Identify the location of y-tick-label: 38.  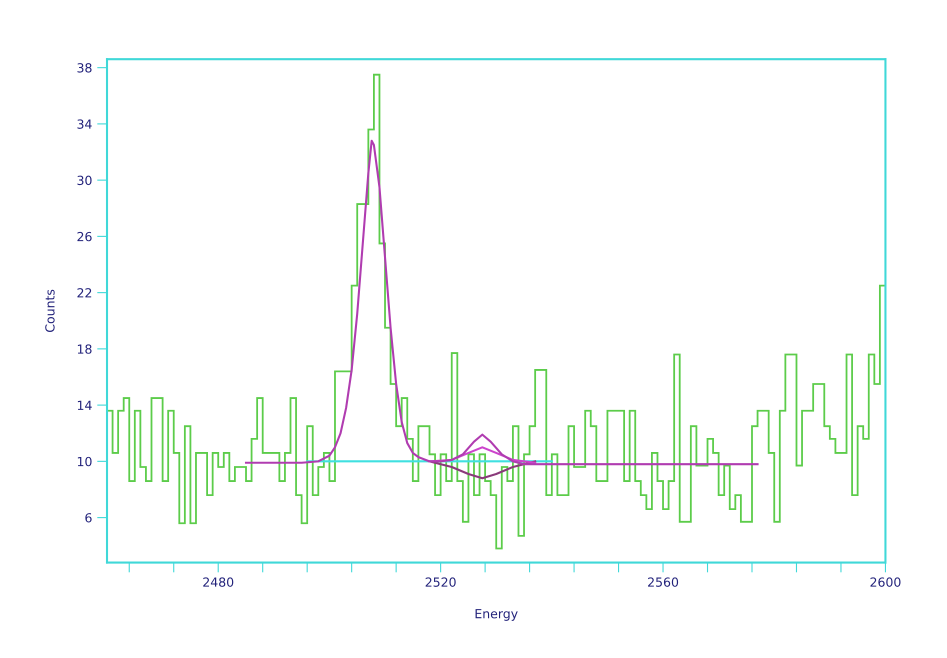
(84, 68).